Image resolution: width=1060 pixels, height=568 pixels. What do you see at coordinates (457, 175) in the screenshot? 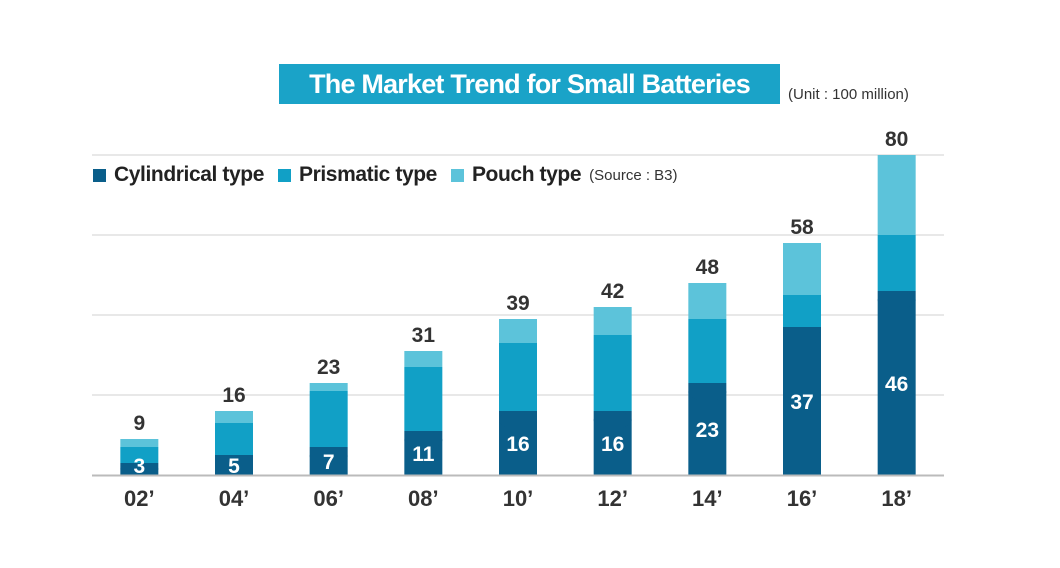
I see `legend-swatch-pouch` at bounding box center [457, 175].